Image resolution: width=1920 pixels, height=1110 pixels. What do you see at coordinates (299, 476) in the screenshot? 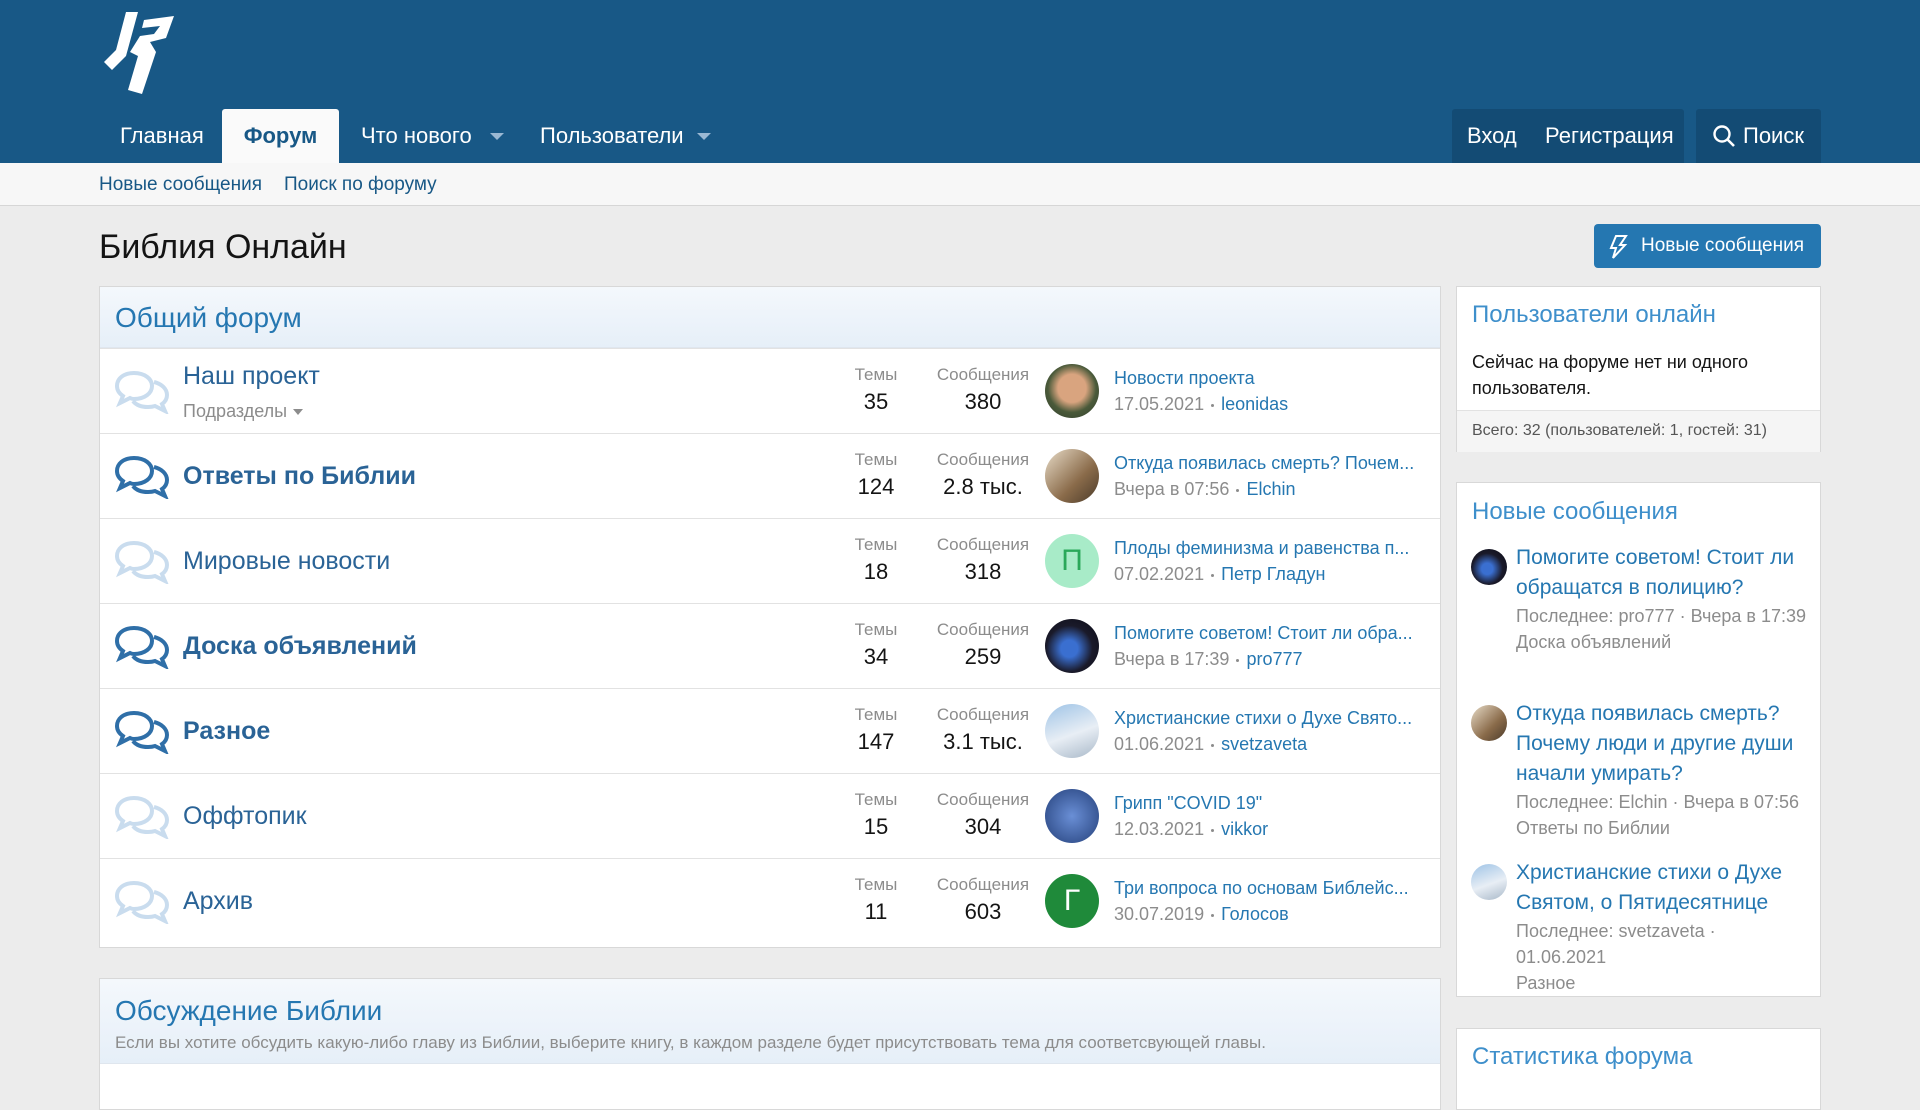
I see `forum-title: Ответы по Библии` at bounding box center [299, 476].